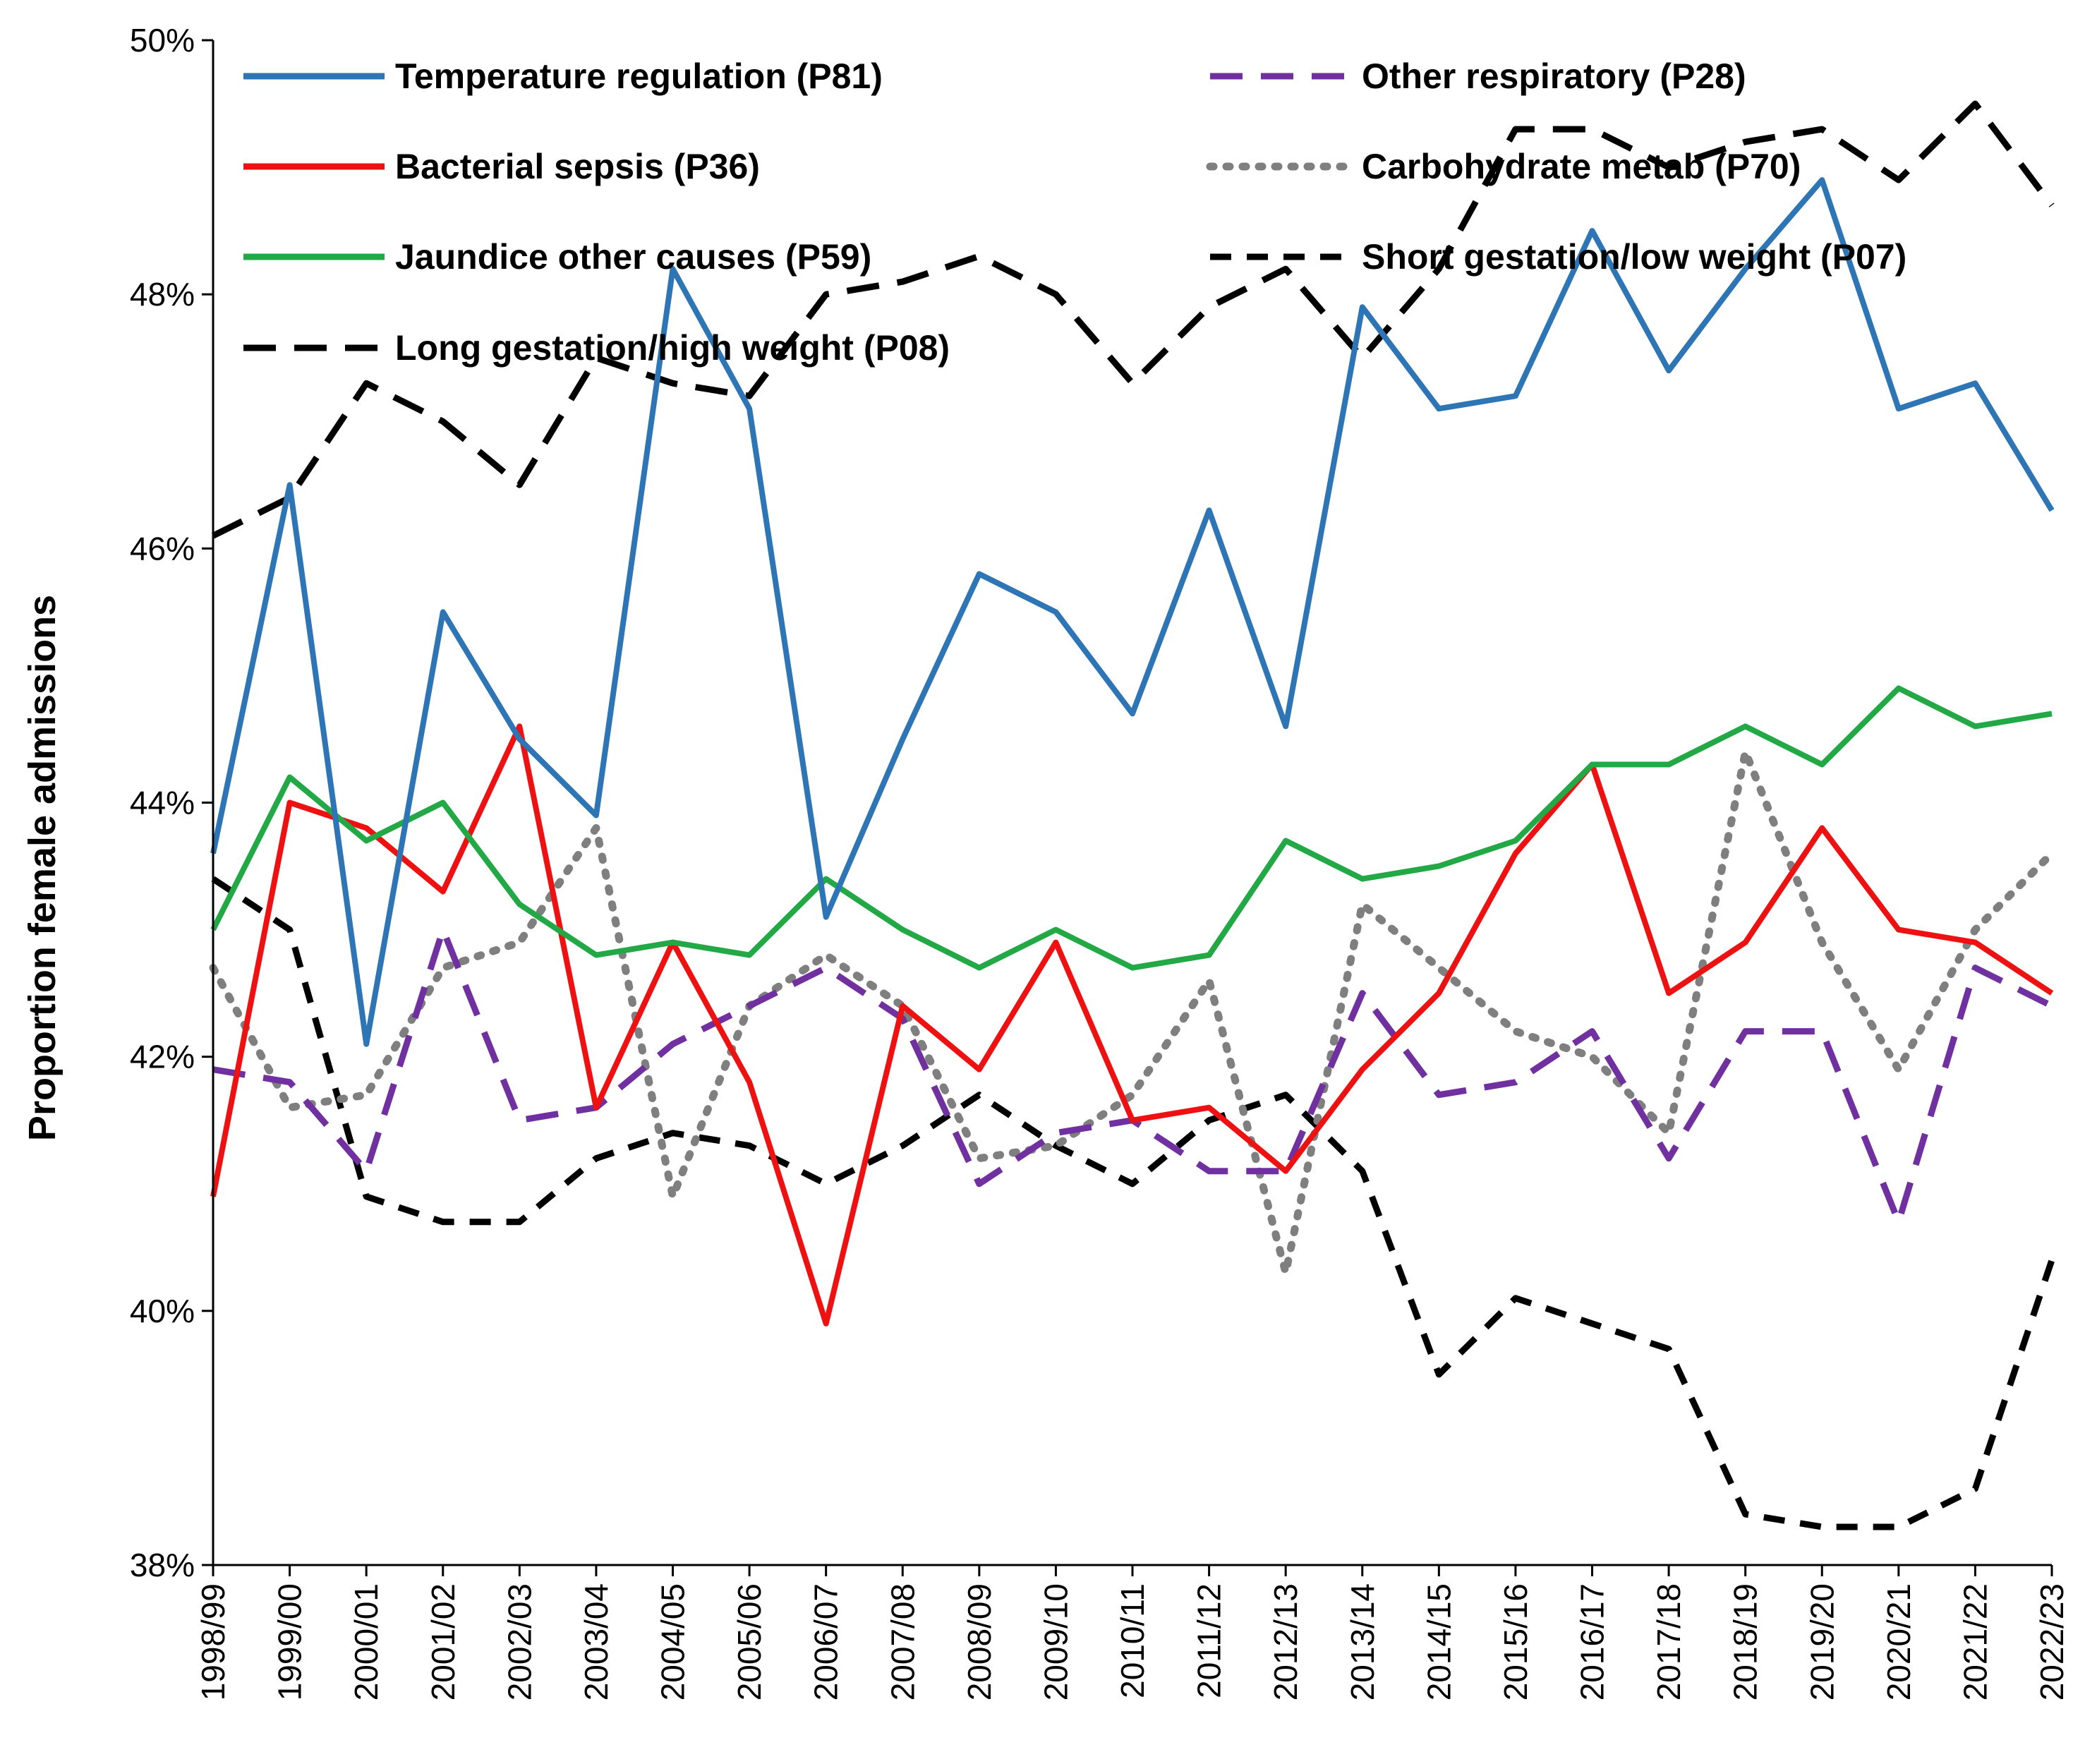 Image resolution: width=2085 pixels, height=1764 pixels. Describe the element at coordinates (366, 1641) in the screenshot. I see `x-tick-label: 2000/01` at that location.